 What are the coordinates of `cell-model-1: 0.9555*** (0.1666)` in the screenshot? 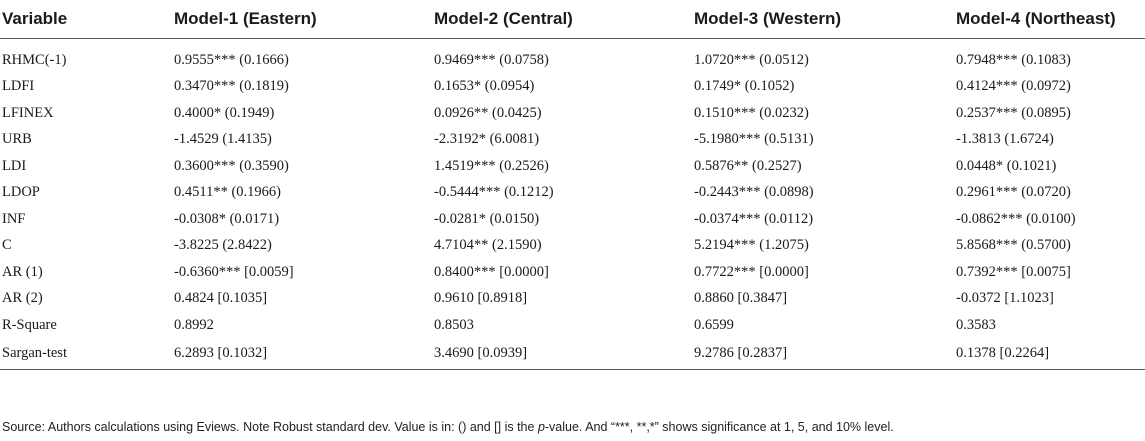 It's located at (231, 59).